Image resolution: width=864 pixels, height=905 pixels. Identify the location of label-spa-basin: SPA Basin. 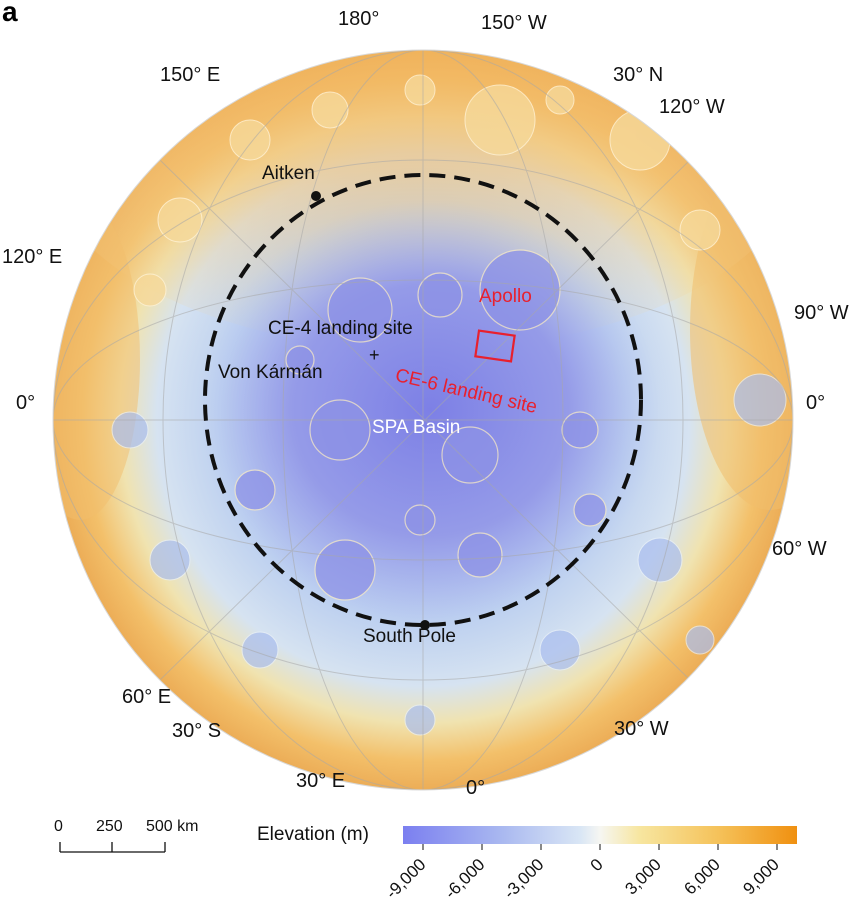
(416, 427).